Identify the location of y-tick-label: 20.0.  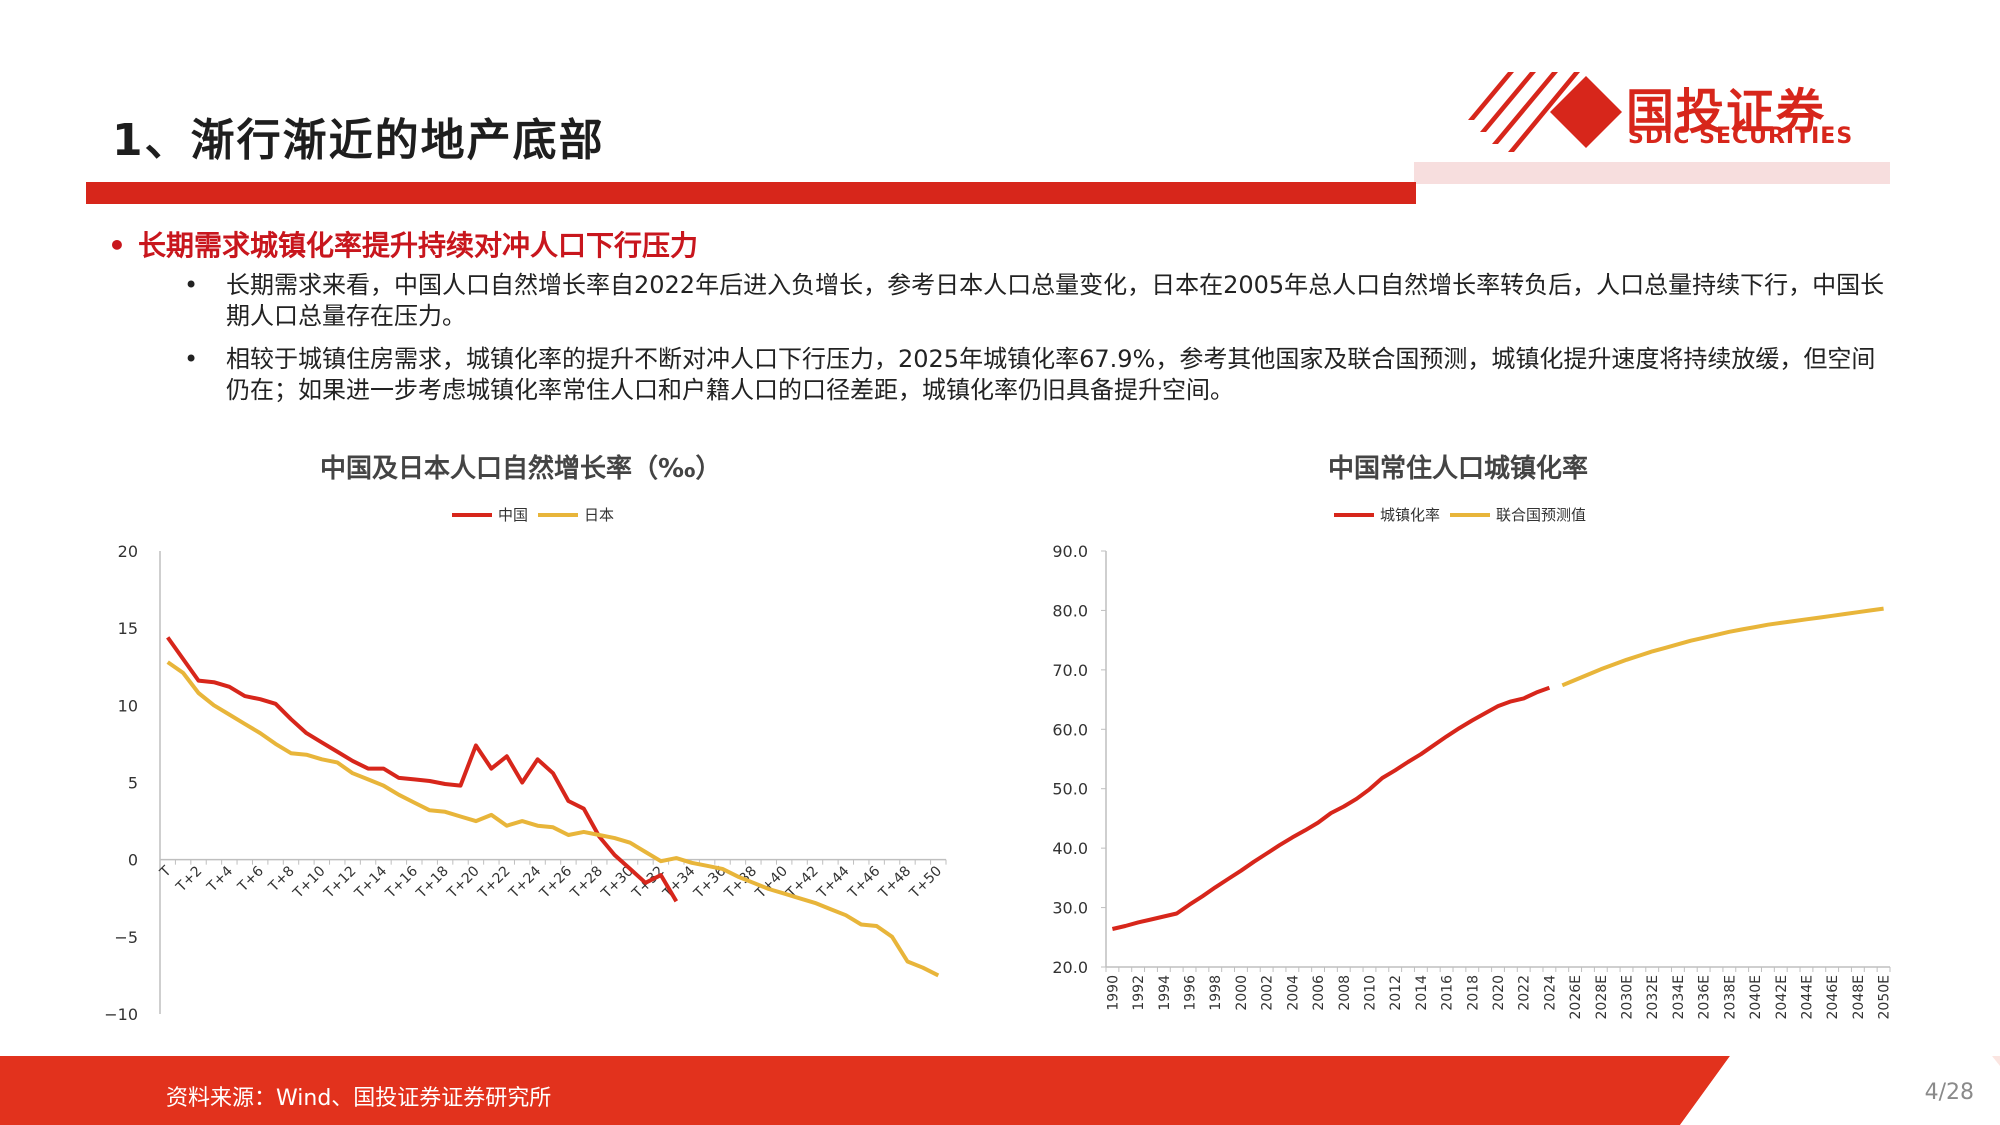
(1070, 967).